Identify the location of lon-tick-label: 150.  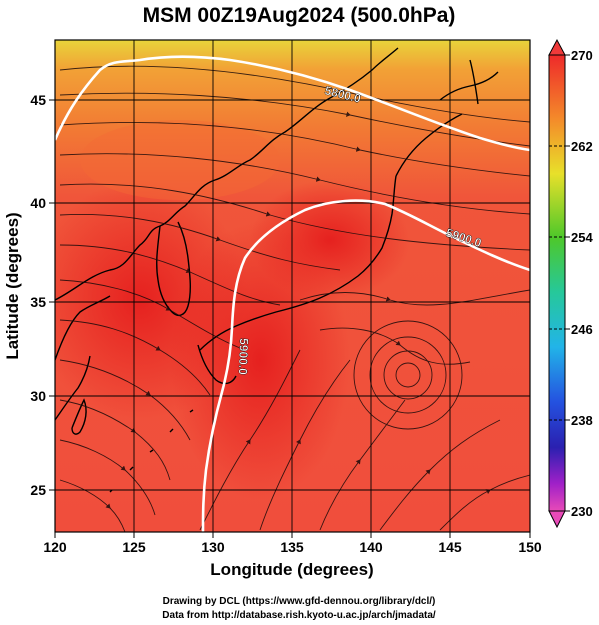
(530, 547).